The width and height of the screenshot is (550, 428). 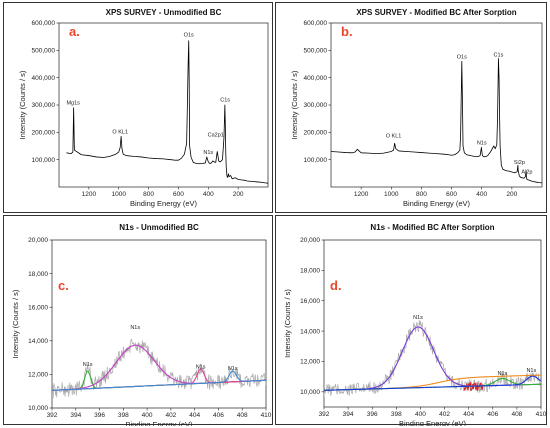 What do you see at coordinates (73, 103) in the screenshot?
I see `peak-annotation: Mg1s` at bounding box center [73, 103].